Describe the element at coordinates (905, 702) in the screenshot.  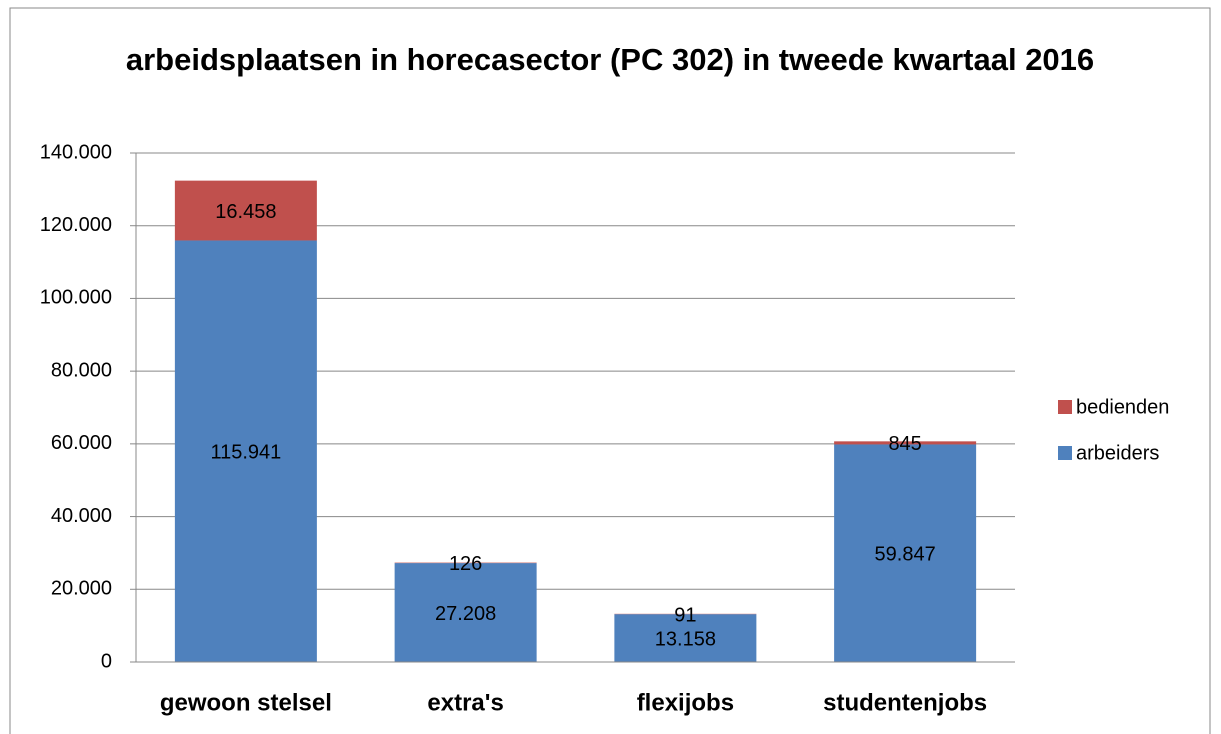
I see `x-tick-label: studentenjobs` at that location.